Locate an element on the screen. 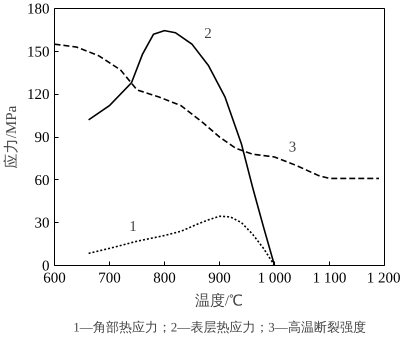 The width and height of the screenshot is (400, 339). x-tick-label: 600 is located at coordinates (54, 278).